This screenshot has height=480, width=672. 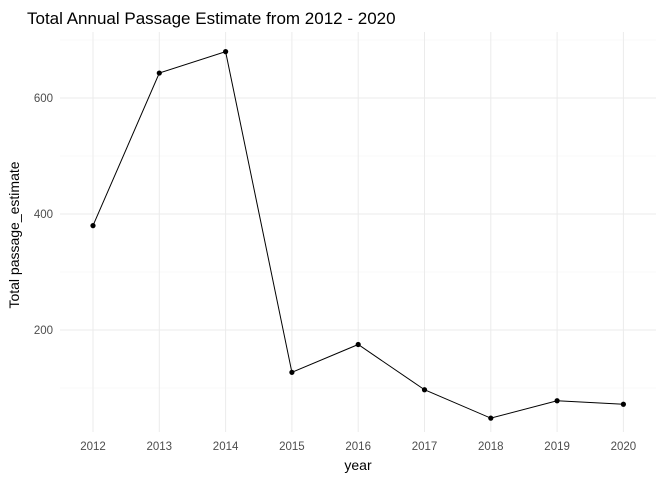 I want to click on x-tick-label: 2015, so click(x=292, y=447).